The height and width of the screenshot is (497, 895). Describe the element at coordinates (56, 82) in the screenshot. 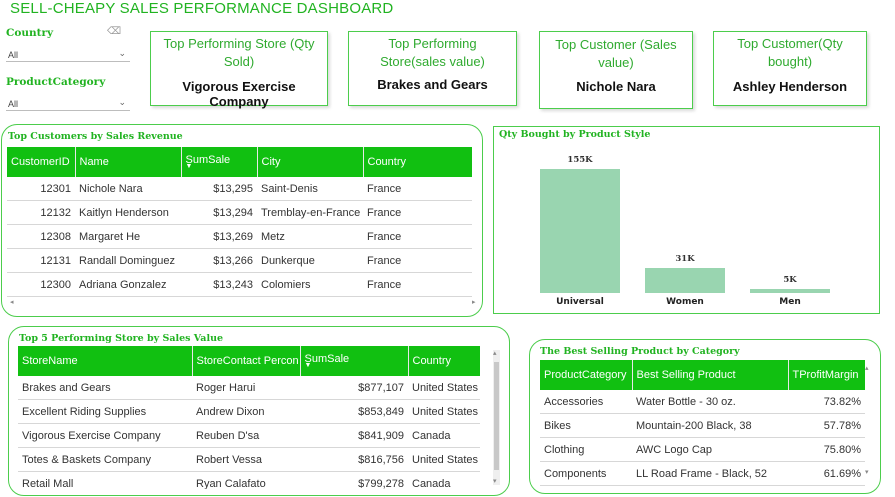

I see `productcategory-filter-label: ProductCategory` at that location.